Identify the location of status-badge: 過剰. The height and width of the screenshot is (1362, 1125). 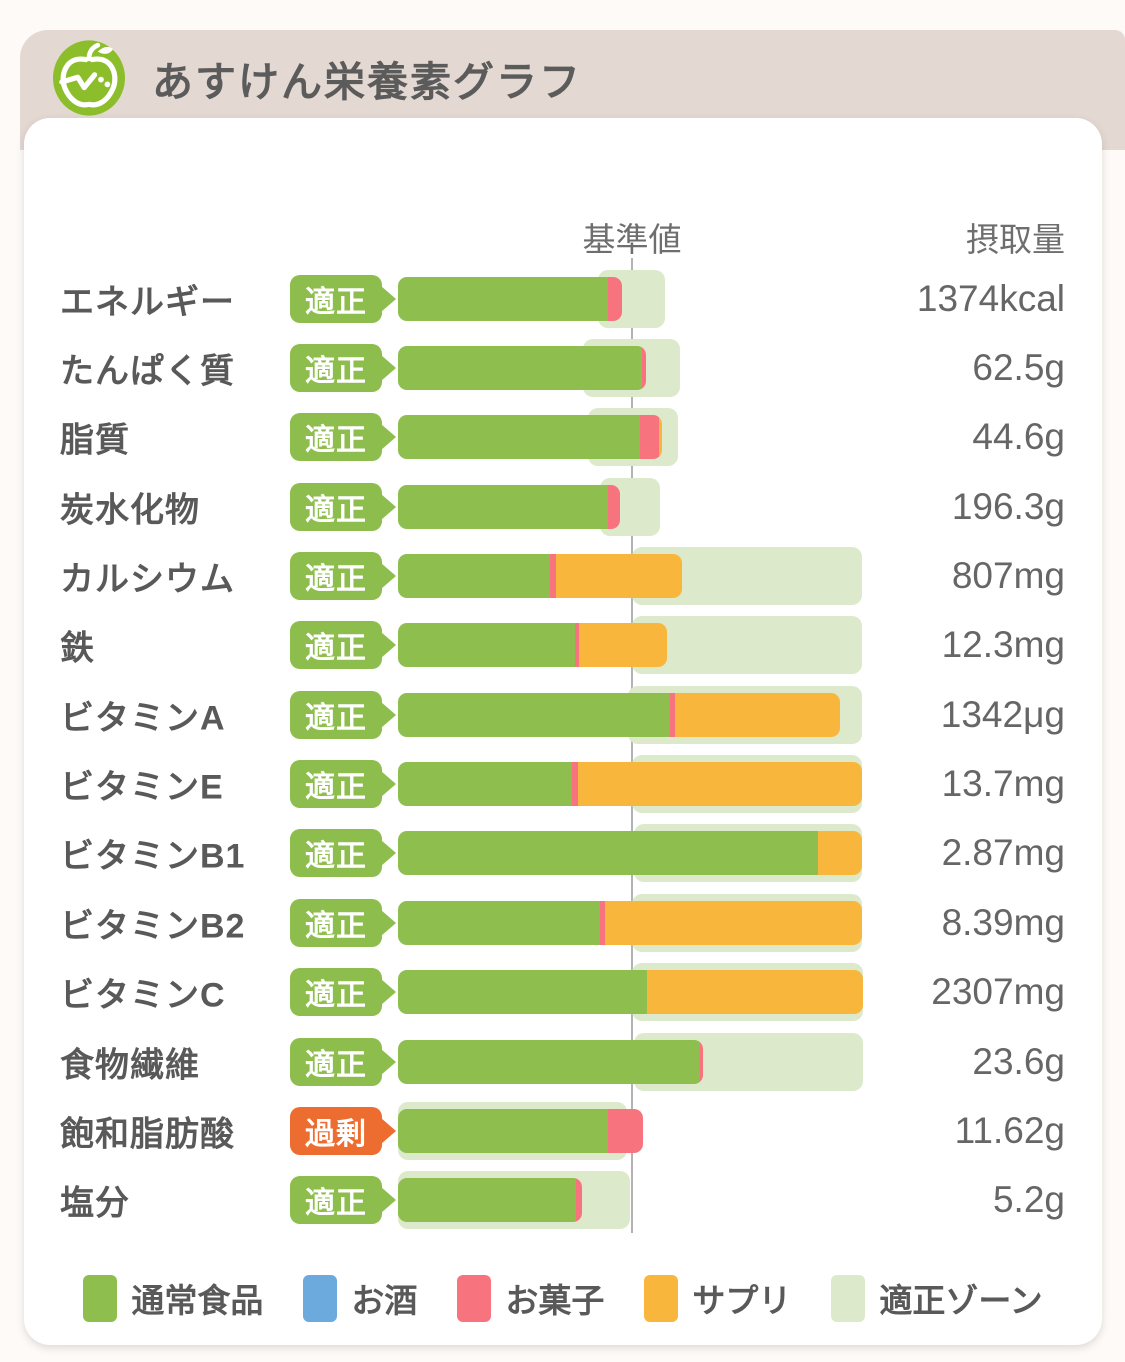
(336, 1130).